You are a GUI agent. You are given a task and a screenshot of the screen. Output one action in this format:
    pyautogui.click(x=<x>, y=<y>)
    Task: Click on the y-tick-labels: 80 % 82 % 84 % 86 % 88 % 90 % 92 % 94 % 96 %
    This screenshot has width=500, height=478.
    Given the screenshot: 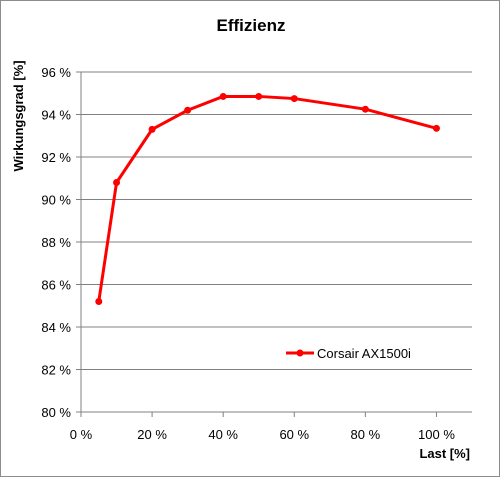 What is the action you would take?
    pyautogui.click(x=56, y=242)
    